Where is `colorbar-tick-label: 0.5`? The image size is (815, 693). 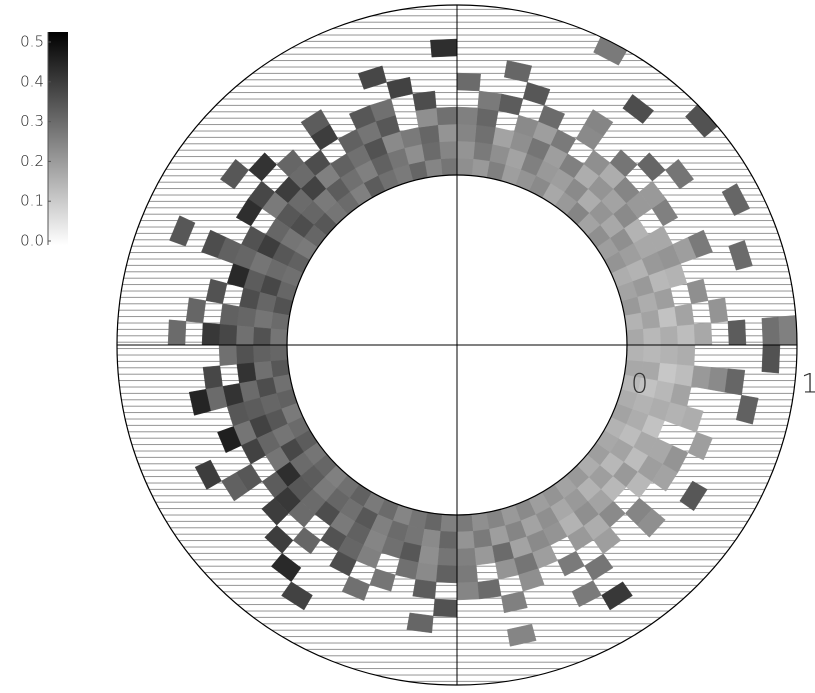 colorbar-tick-label: 0.5 is located at coordinates (32, 42).